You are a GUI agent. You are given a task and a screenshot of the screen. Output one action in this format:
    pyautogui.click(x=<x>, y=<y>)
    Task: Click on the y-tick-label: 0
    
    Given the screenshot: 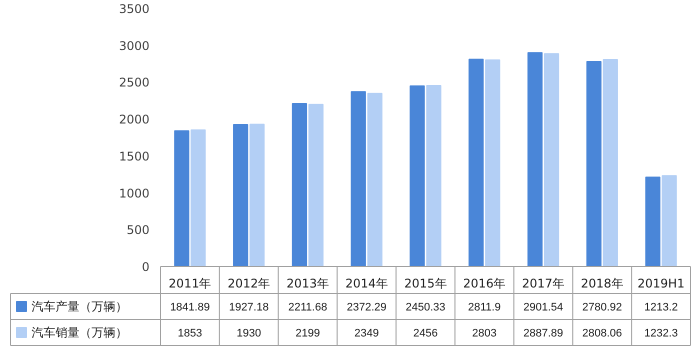 What is the action you would take?
    pyautogui.click(x=146, y=267)
    